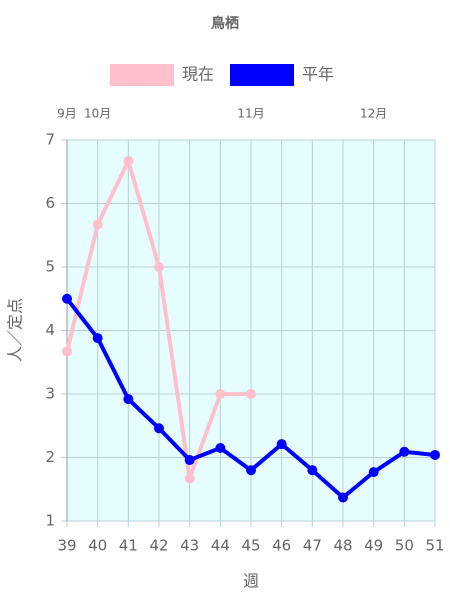 The image size is (450, 600). What do you see at coordinates (434, 546) in the screenshot?
I see `x-tick-label: 51` at bounding box center [434, 546].